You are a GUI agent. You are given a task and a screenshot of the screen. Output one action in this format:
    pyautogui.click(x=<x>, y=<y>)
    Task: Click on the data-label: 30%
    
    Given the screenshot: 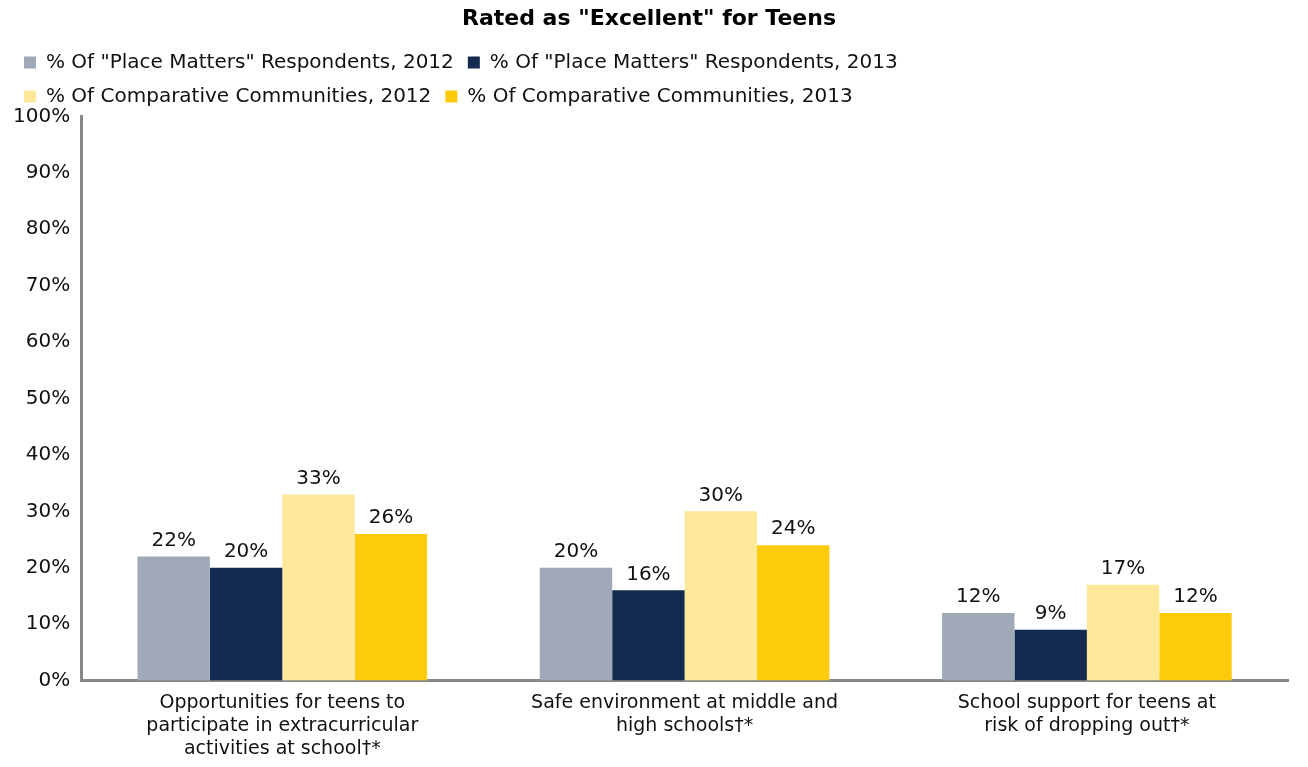 What is the action you would take?
    pyautogui.click(x=721, y=493)
    